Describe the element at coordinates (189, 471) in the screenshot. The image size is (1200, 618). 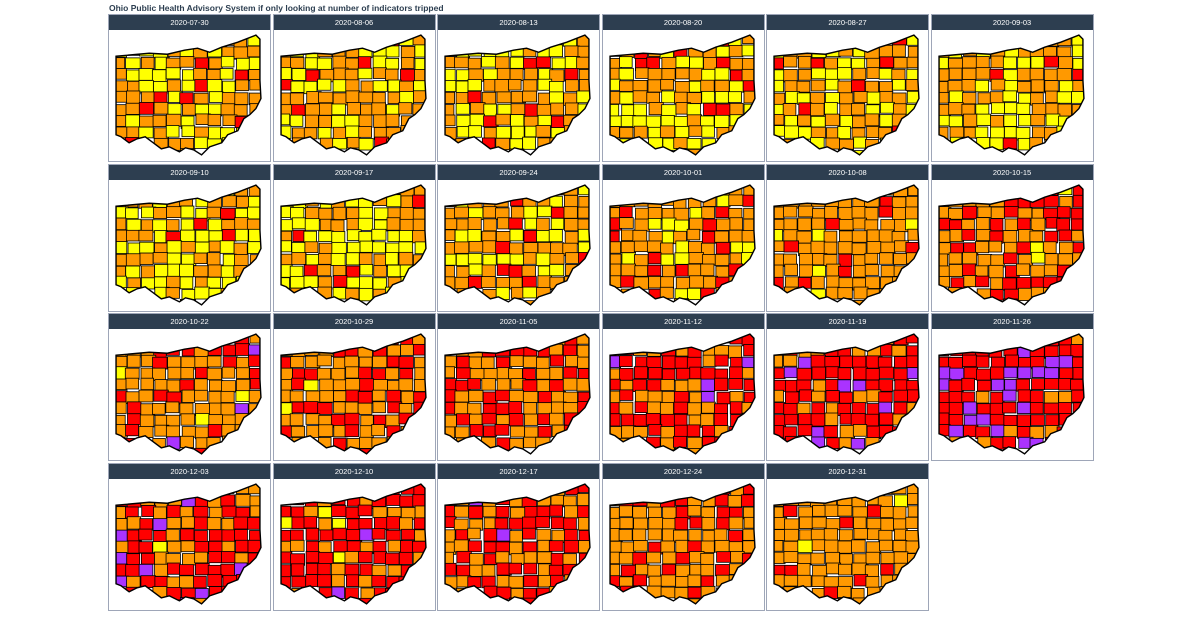
I see `panel-date-header: 2020-12-03` at that location.